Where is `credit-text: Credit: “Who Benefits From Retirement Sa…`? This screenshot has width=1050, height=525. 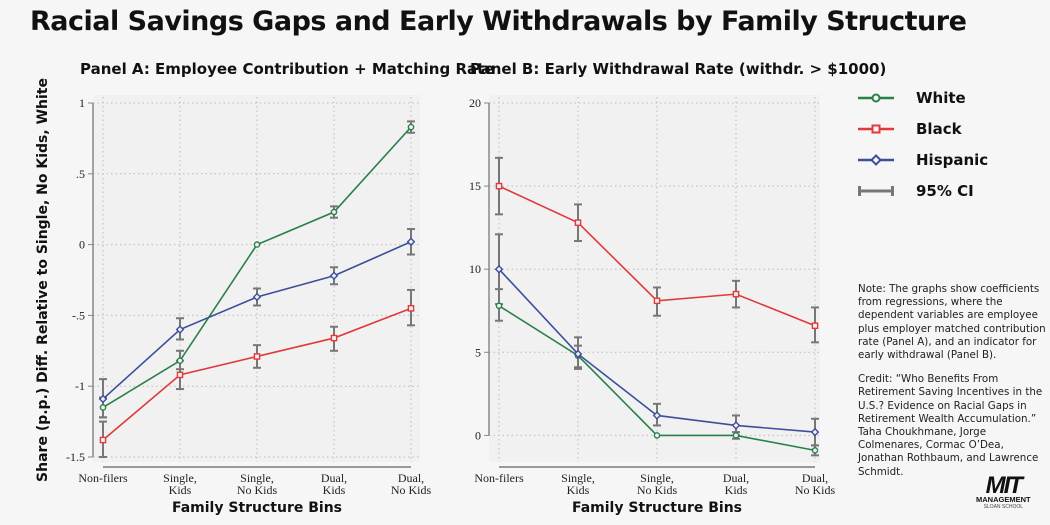 credit-text: Credit: “Who Benefits From Retirement Sa… is located at coordinates (950, 425).